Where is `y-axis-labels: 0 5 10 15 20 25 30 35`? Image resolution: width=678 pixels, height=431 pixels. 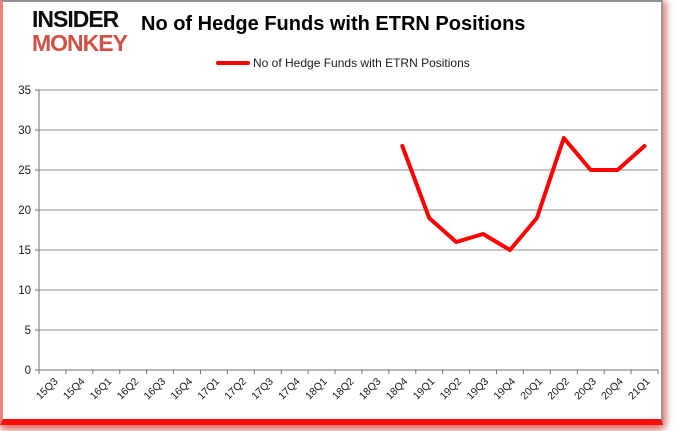 y-axis-labels: 0 5 10 15 20 25 30 35 is located at coordinates (28, 231).